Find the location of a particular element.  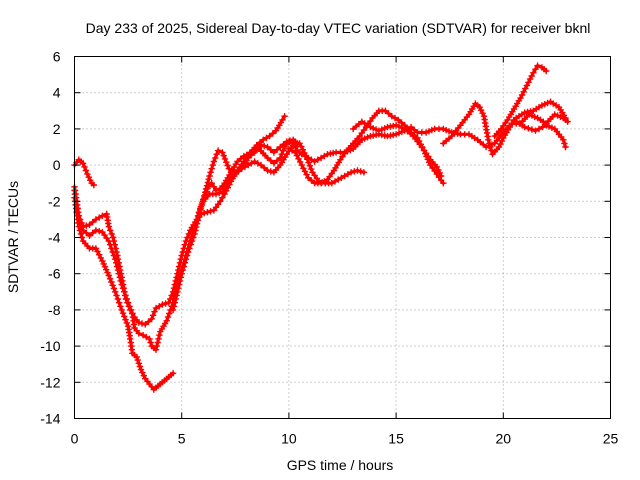

y-tick-label: -4 is located at coordinates (54, 238).